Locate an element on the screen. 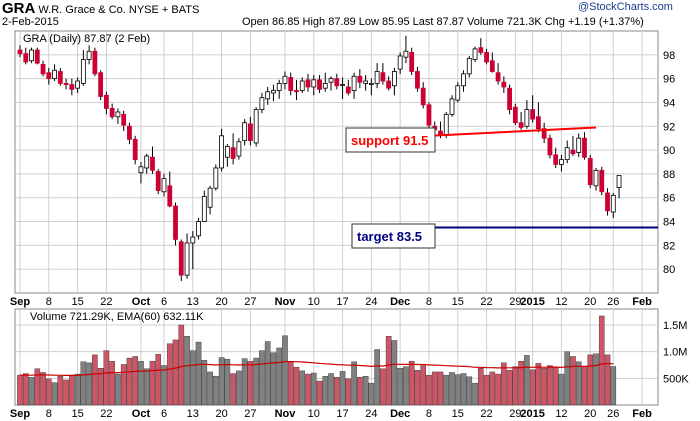  price-tick-label: 88 is located at coordinates (669, 175).